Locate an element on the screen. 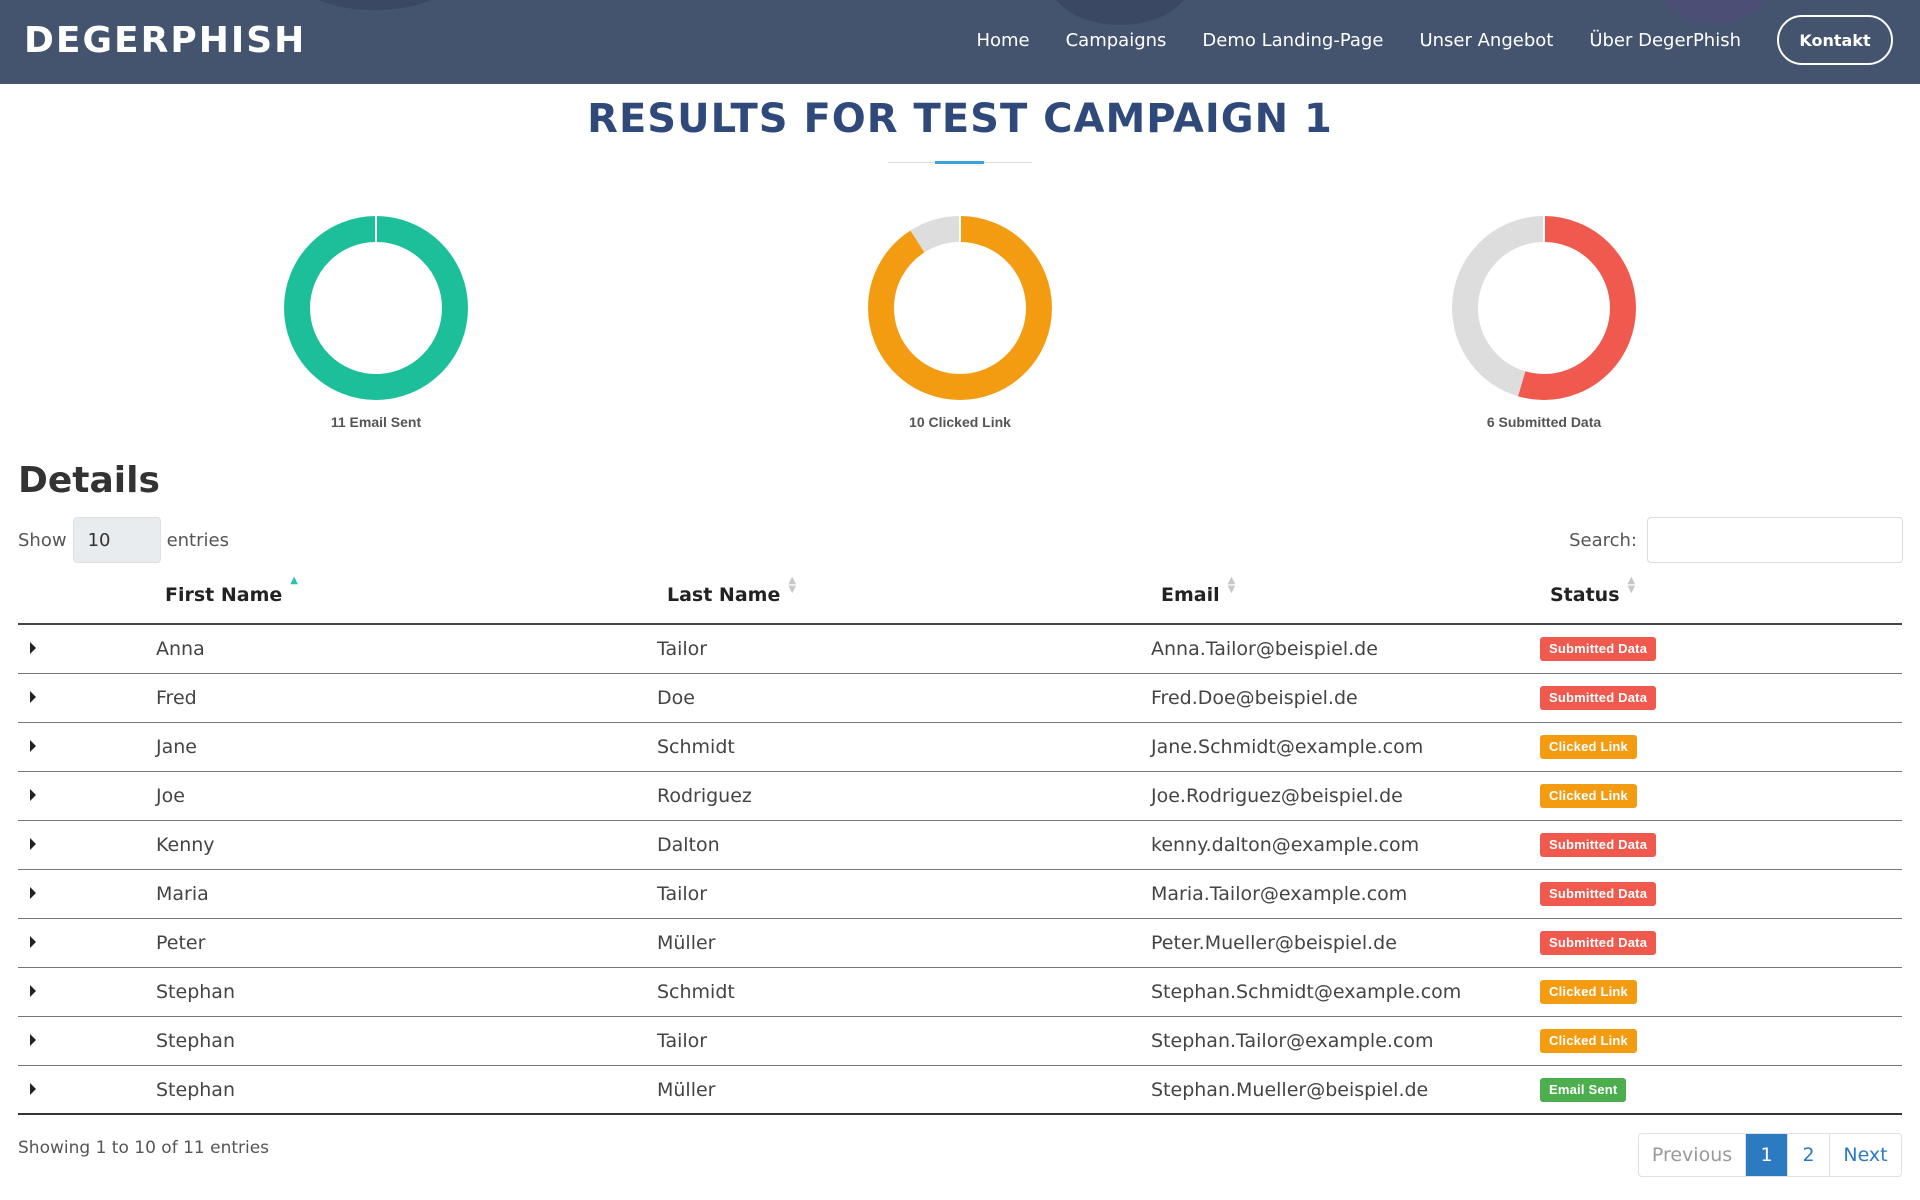 The height and width of the screenshot is (1200, 1920). cell-email: Stephan.Tailor@example.com is located at coordinates (1292, 1041).